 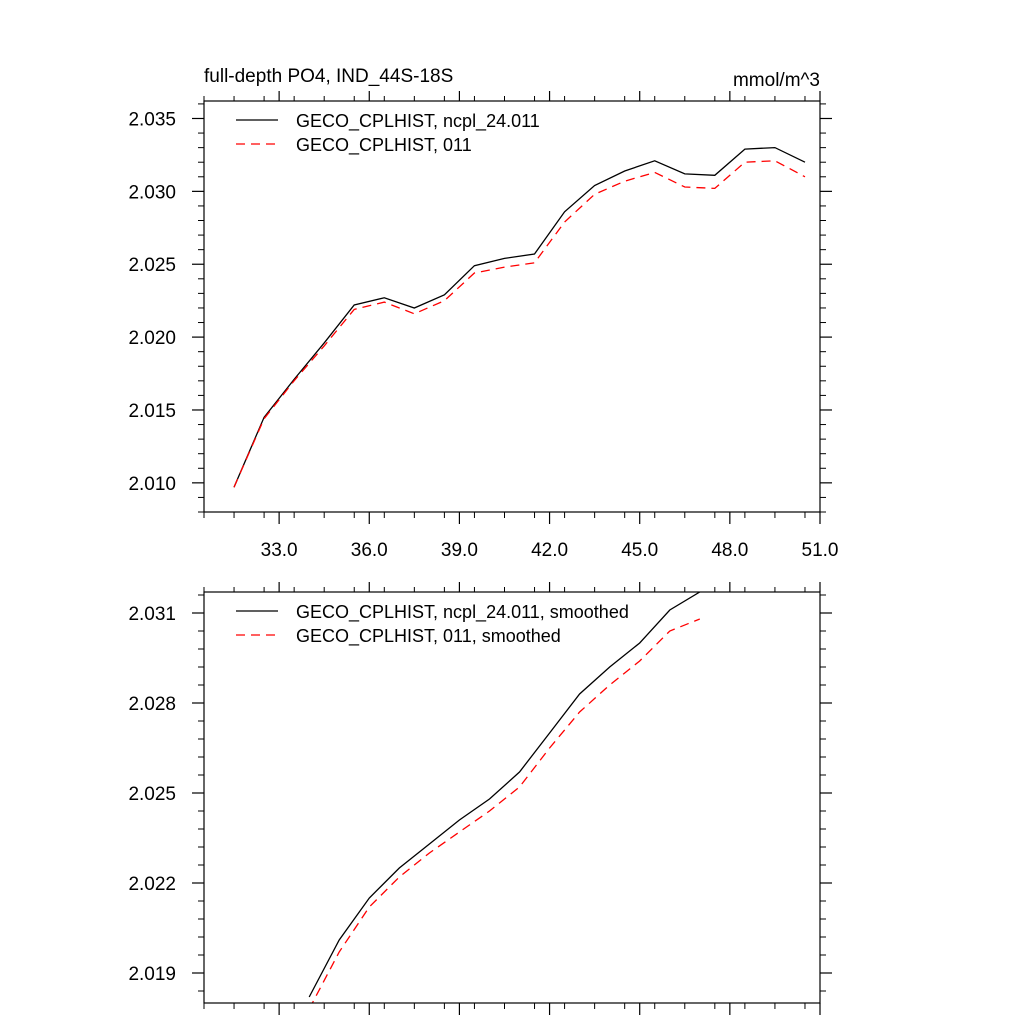 What do you see at coordinates (152, 704) in the screenshot?
I see `y-tick-label: 2.028` at bounding box center [152, 704].